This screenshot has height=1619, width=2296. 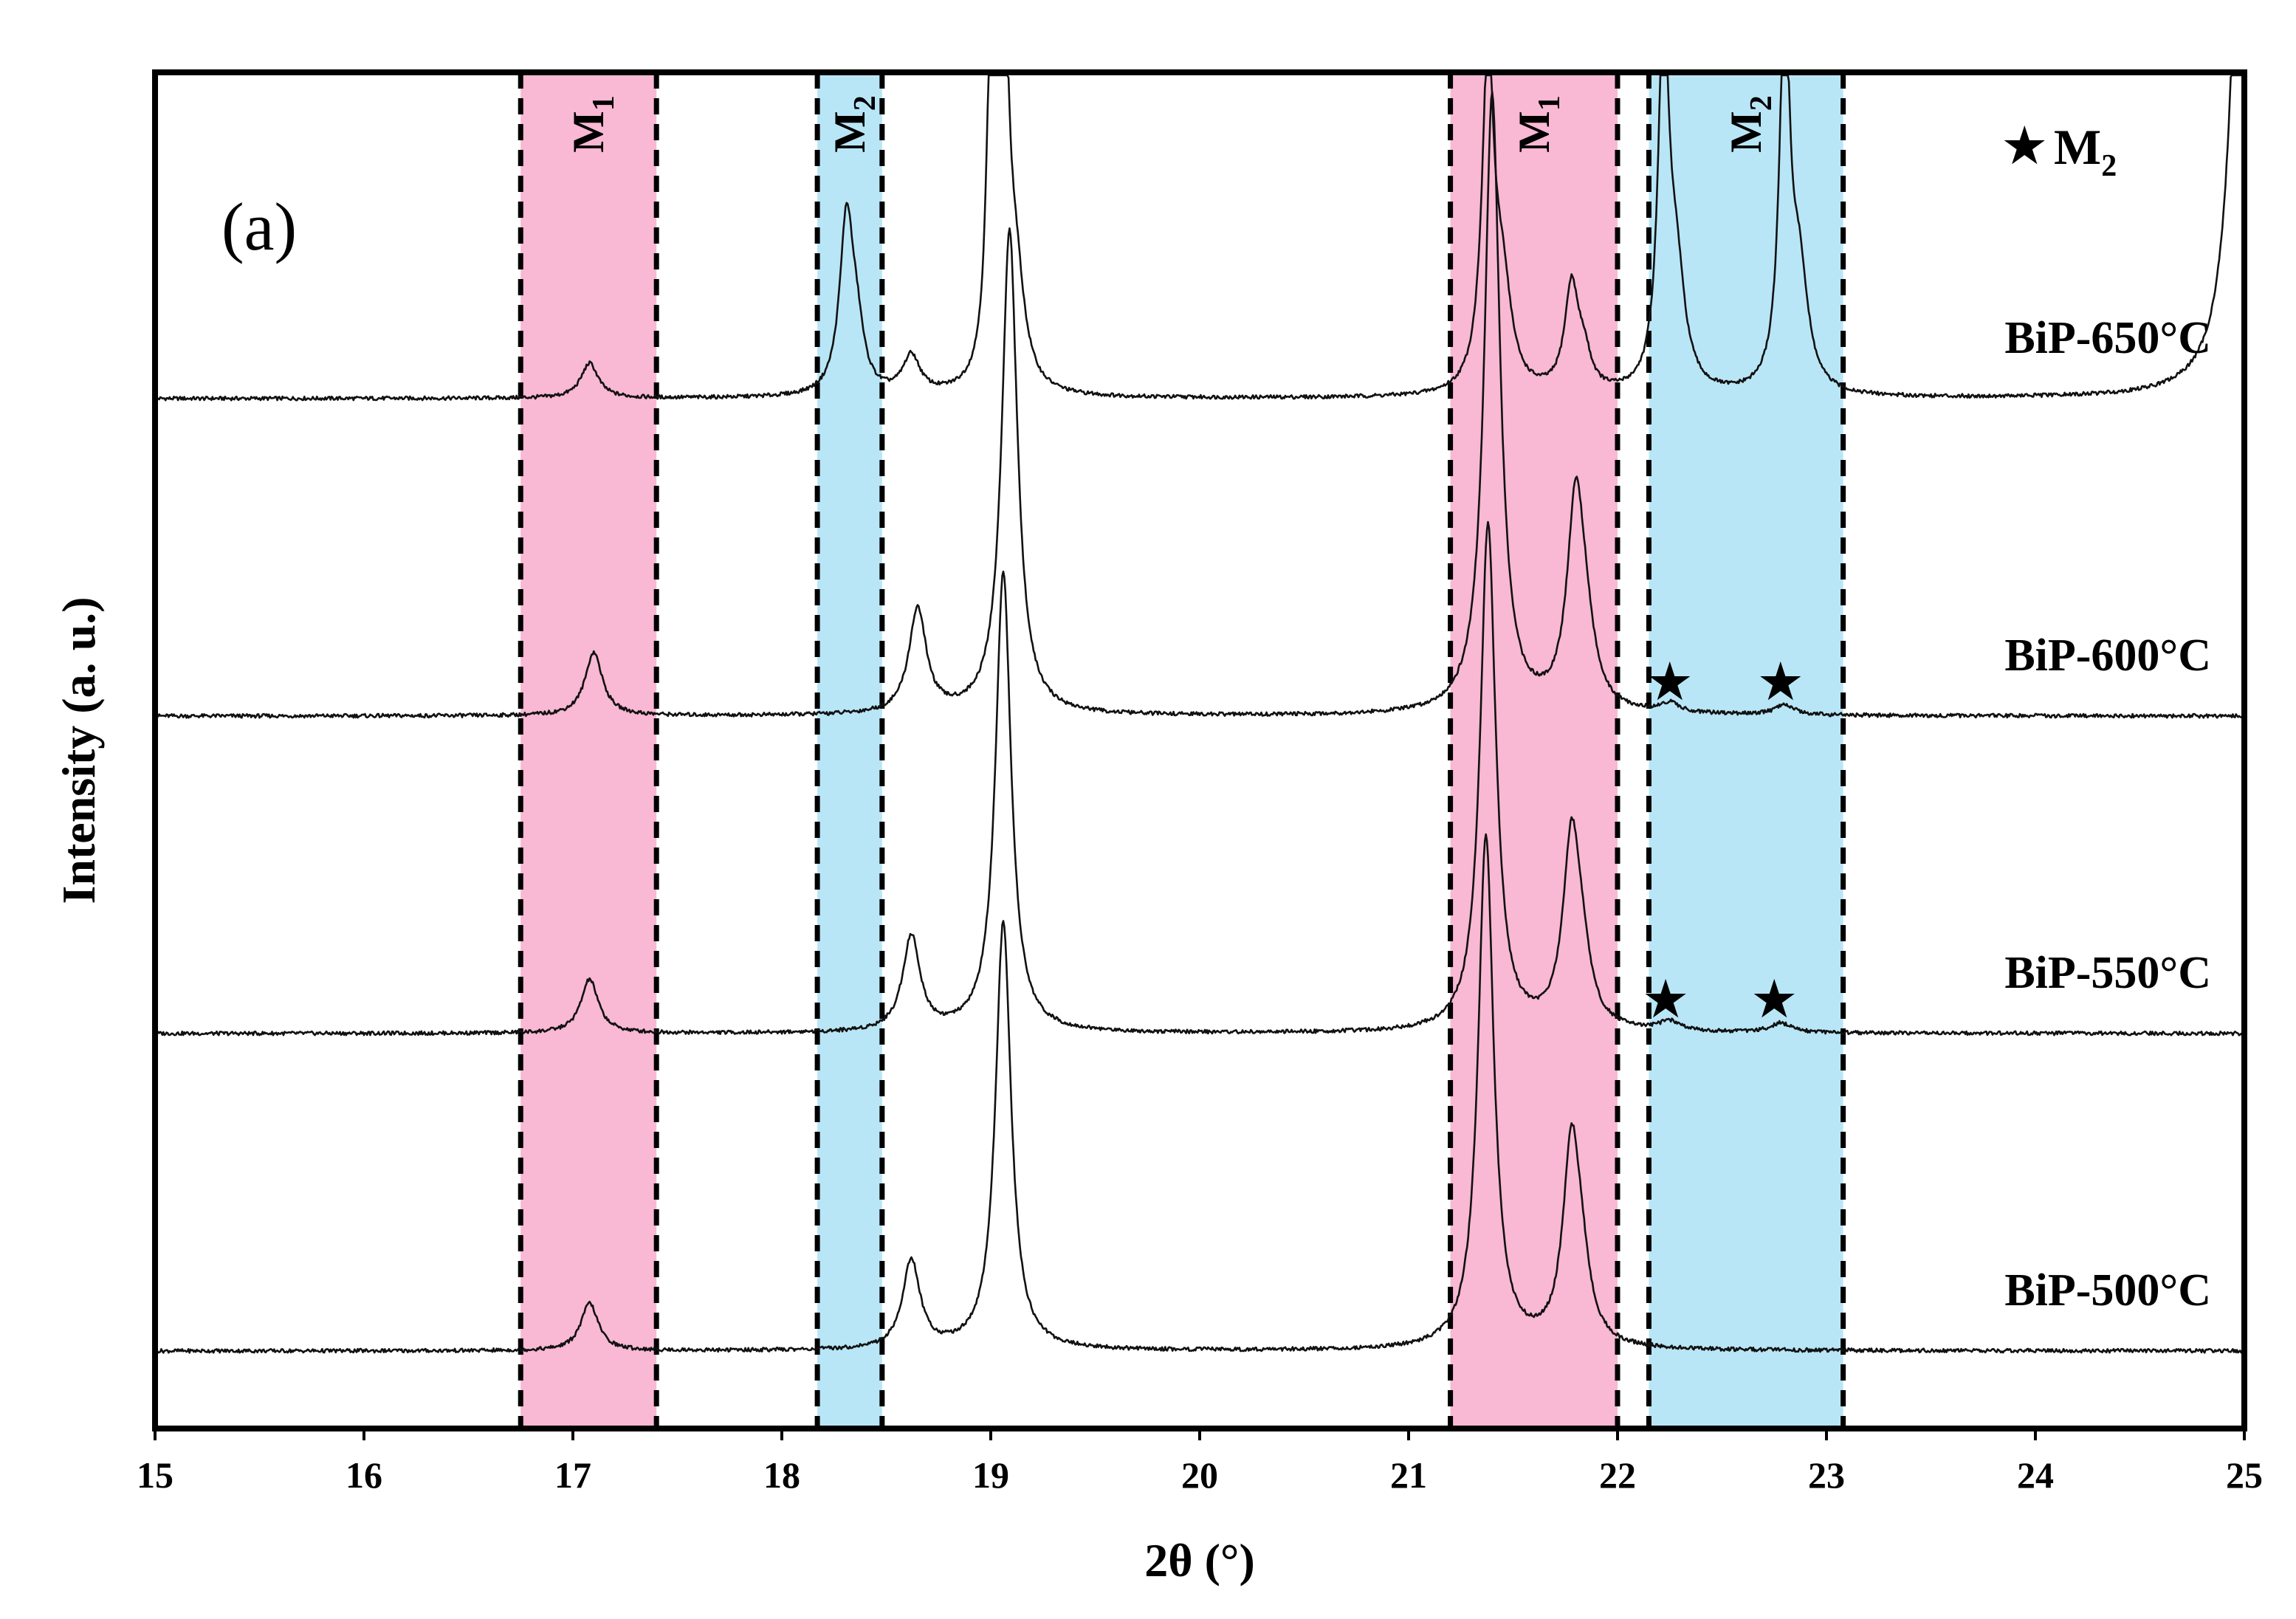 What do you see at coordinates (782, 1475) in the screenshot?
I see `x-tick-label: 18` at bounding box center [782, 1475].